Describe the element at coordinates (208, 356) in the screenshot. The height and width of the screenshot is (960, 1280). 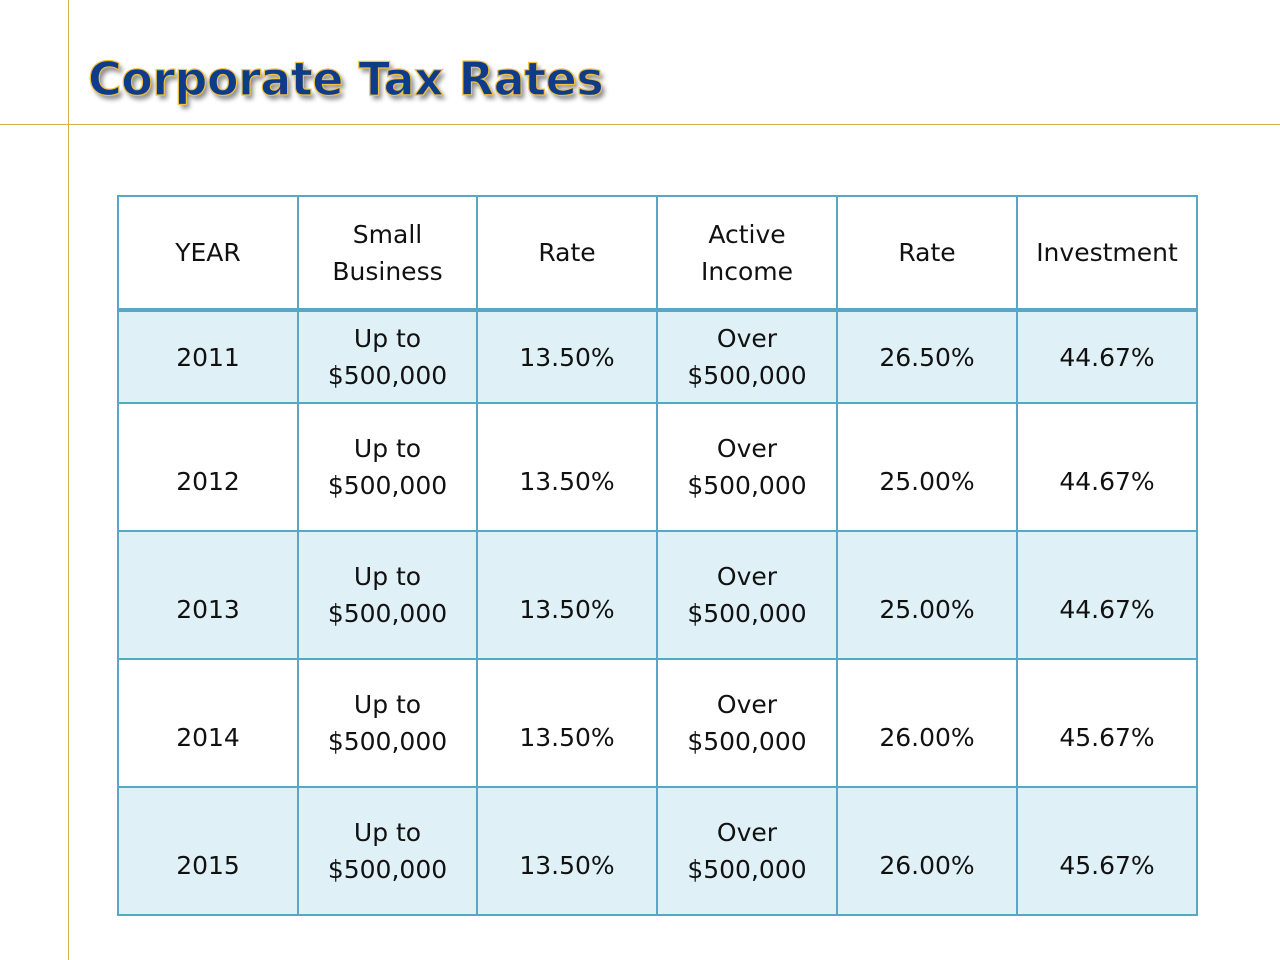
I see `cell-year: 2011` at that location.